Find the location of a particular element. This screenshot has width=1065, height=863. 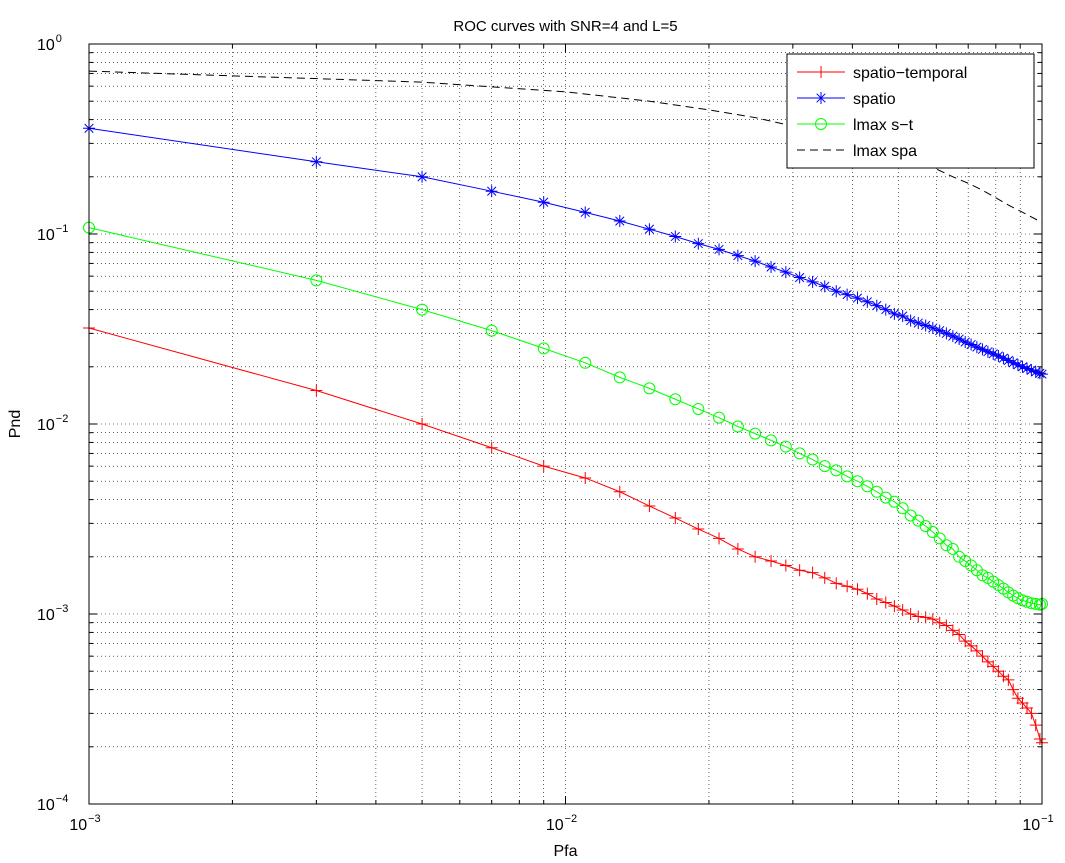

x-axis-label: Pfa is located at coordinates (565, 851).